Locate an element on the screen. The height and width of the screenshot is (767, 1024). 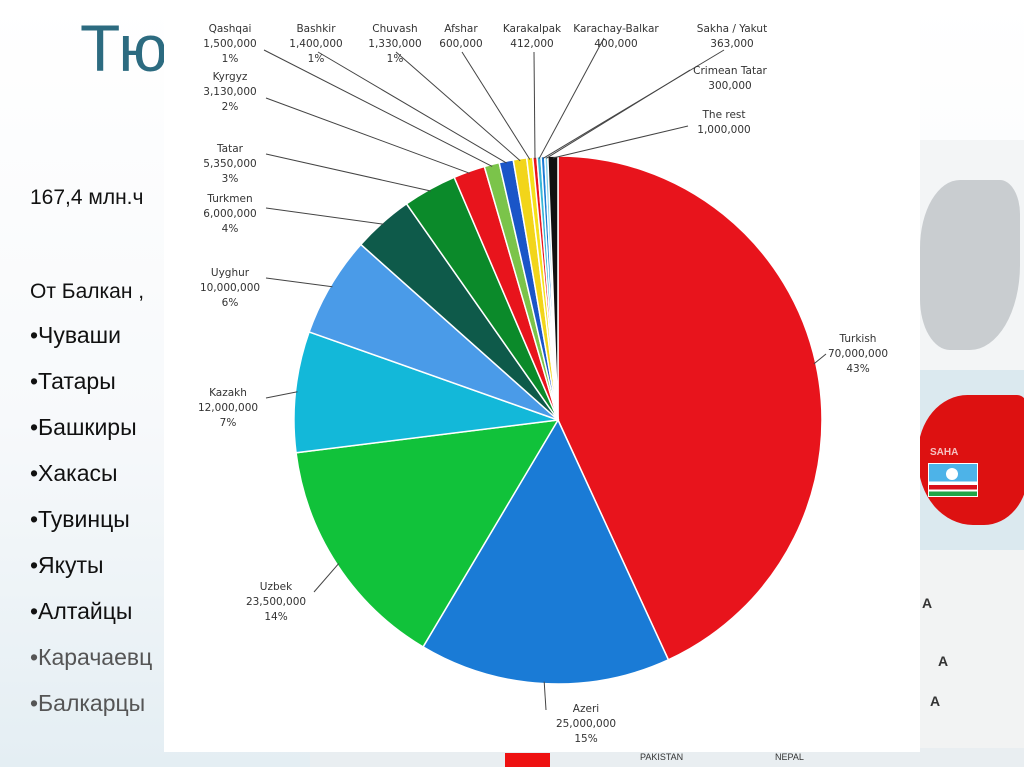
list-item: •Якуты is located at coordinates (67, 565).